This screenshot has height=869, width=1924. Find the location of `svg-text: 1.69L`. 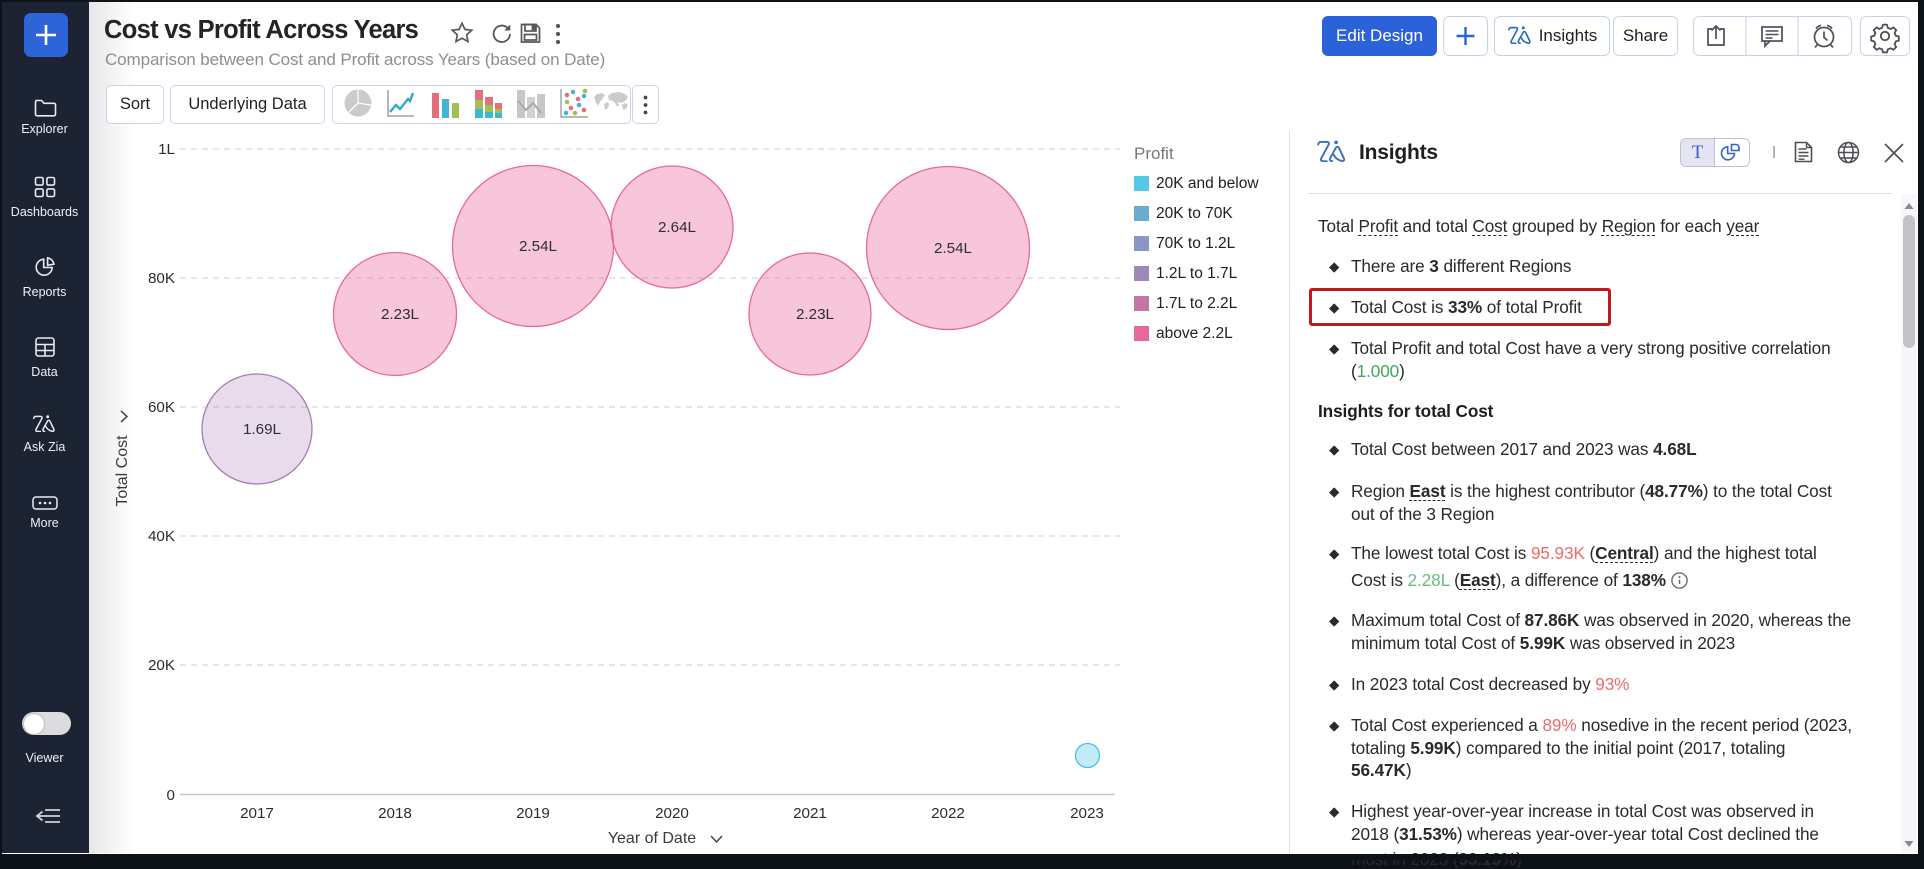

svg-text: 1.69L is located at coordinates (262, 429).